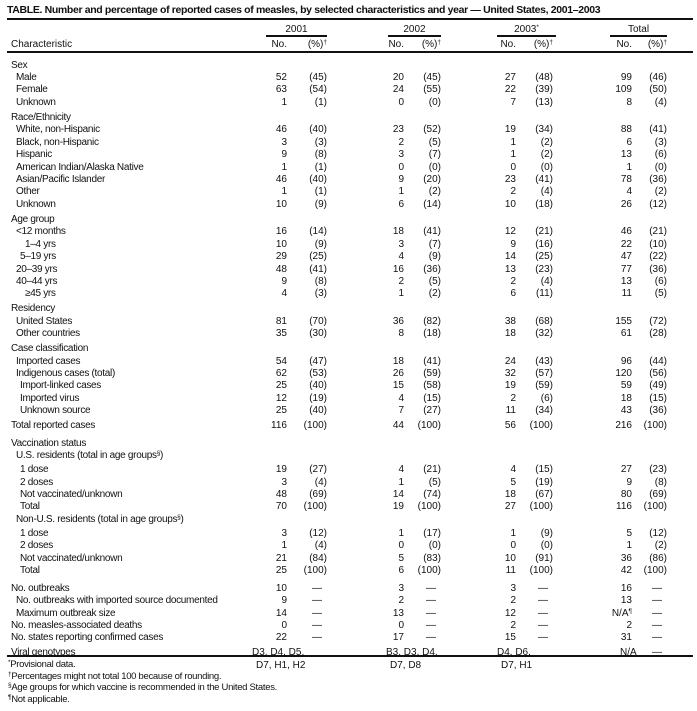 The image size is (697, 711). I want to click on count-cell: 63, so click(267, 90).